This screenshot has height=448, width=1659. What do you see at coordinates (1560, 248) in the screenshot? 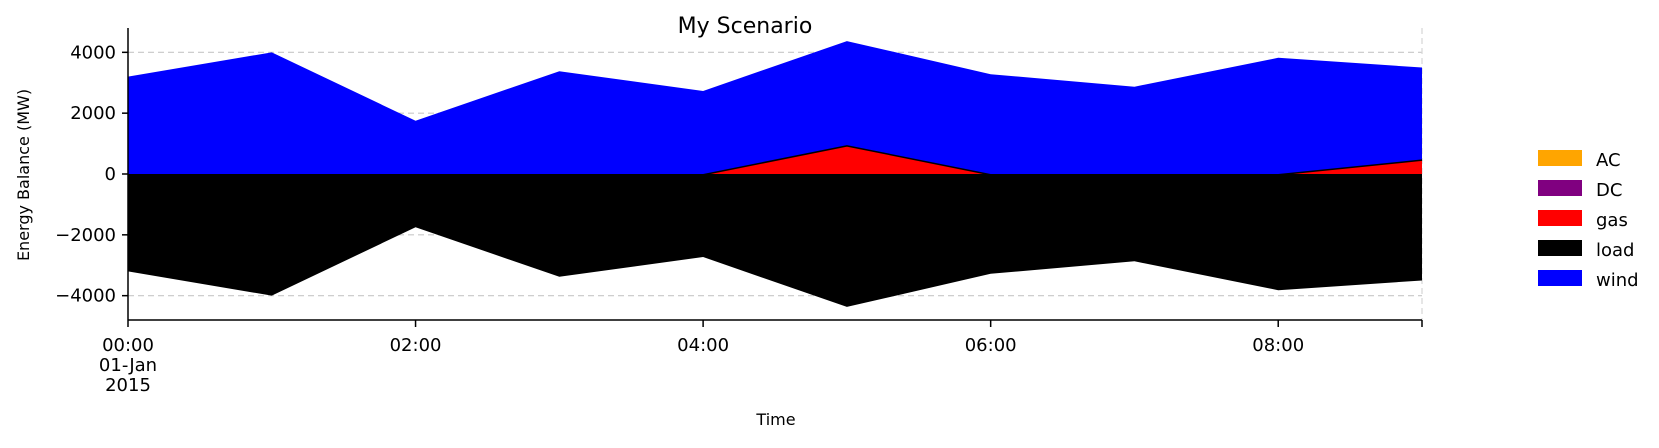
I see `legend-swatch-load` at bounding box center [1560, 248].